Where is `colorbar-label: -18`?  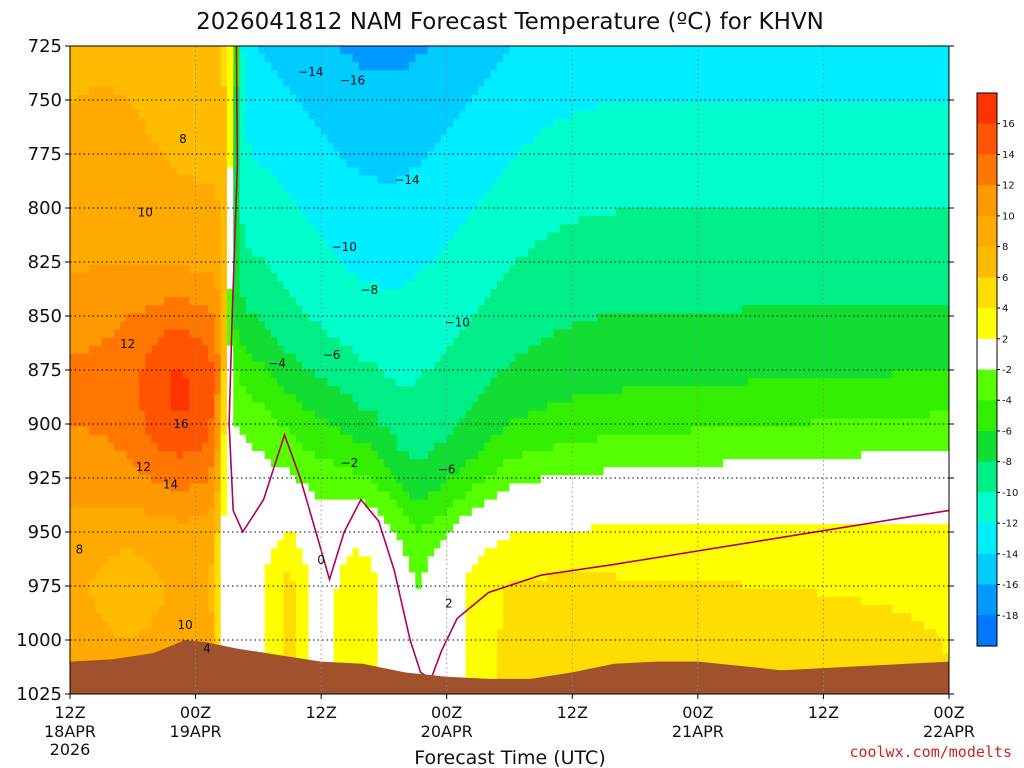 colorbar-label: -18 is located at coordinates (1010, 616).